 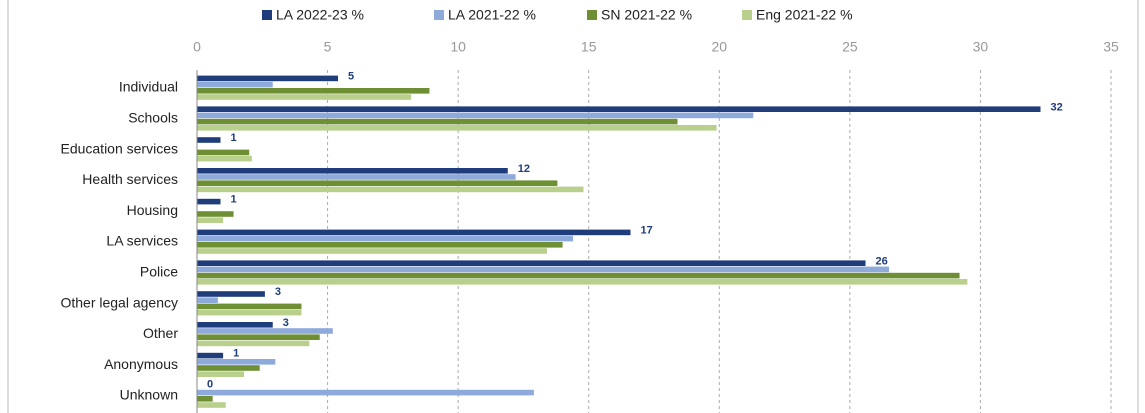 What do you see at coordinates (130, 179) in the screenshot?
I see `y-tick-label: Health services` at bounding box center [130, 179].